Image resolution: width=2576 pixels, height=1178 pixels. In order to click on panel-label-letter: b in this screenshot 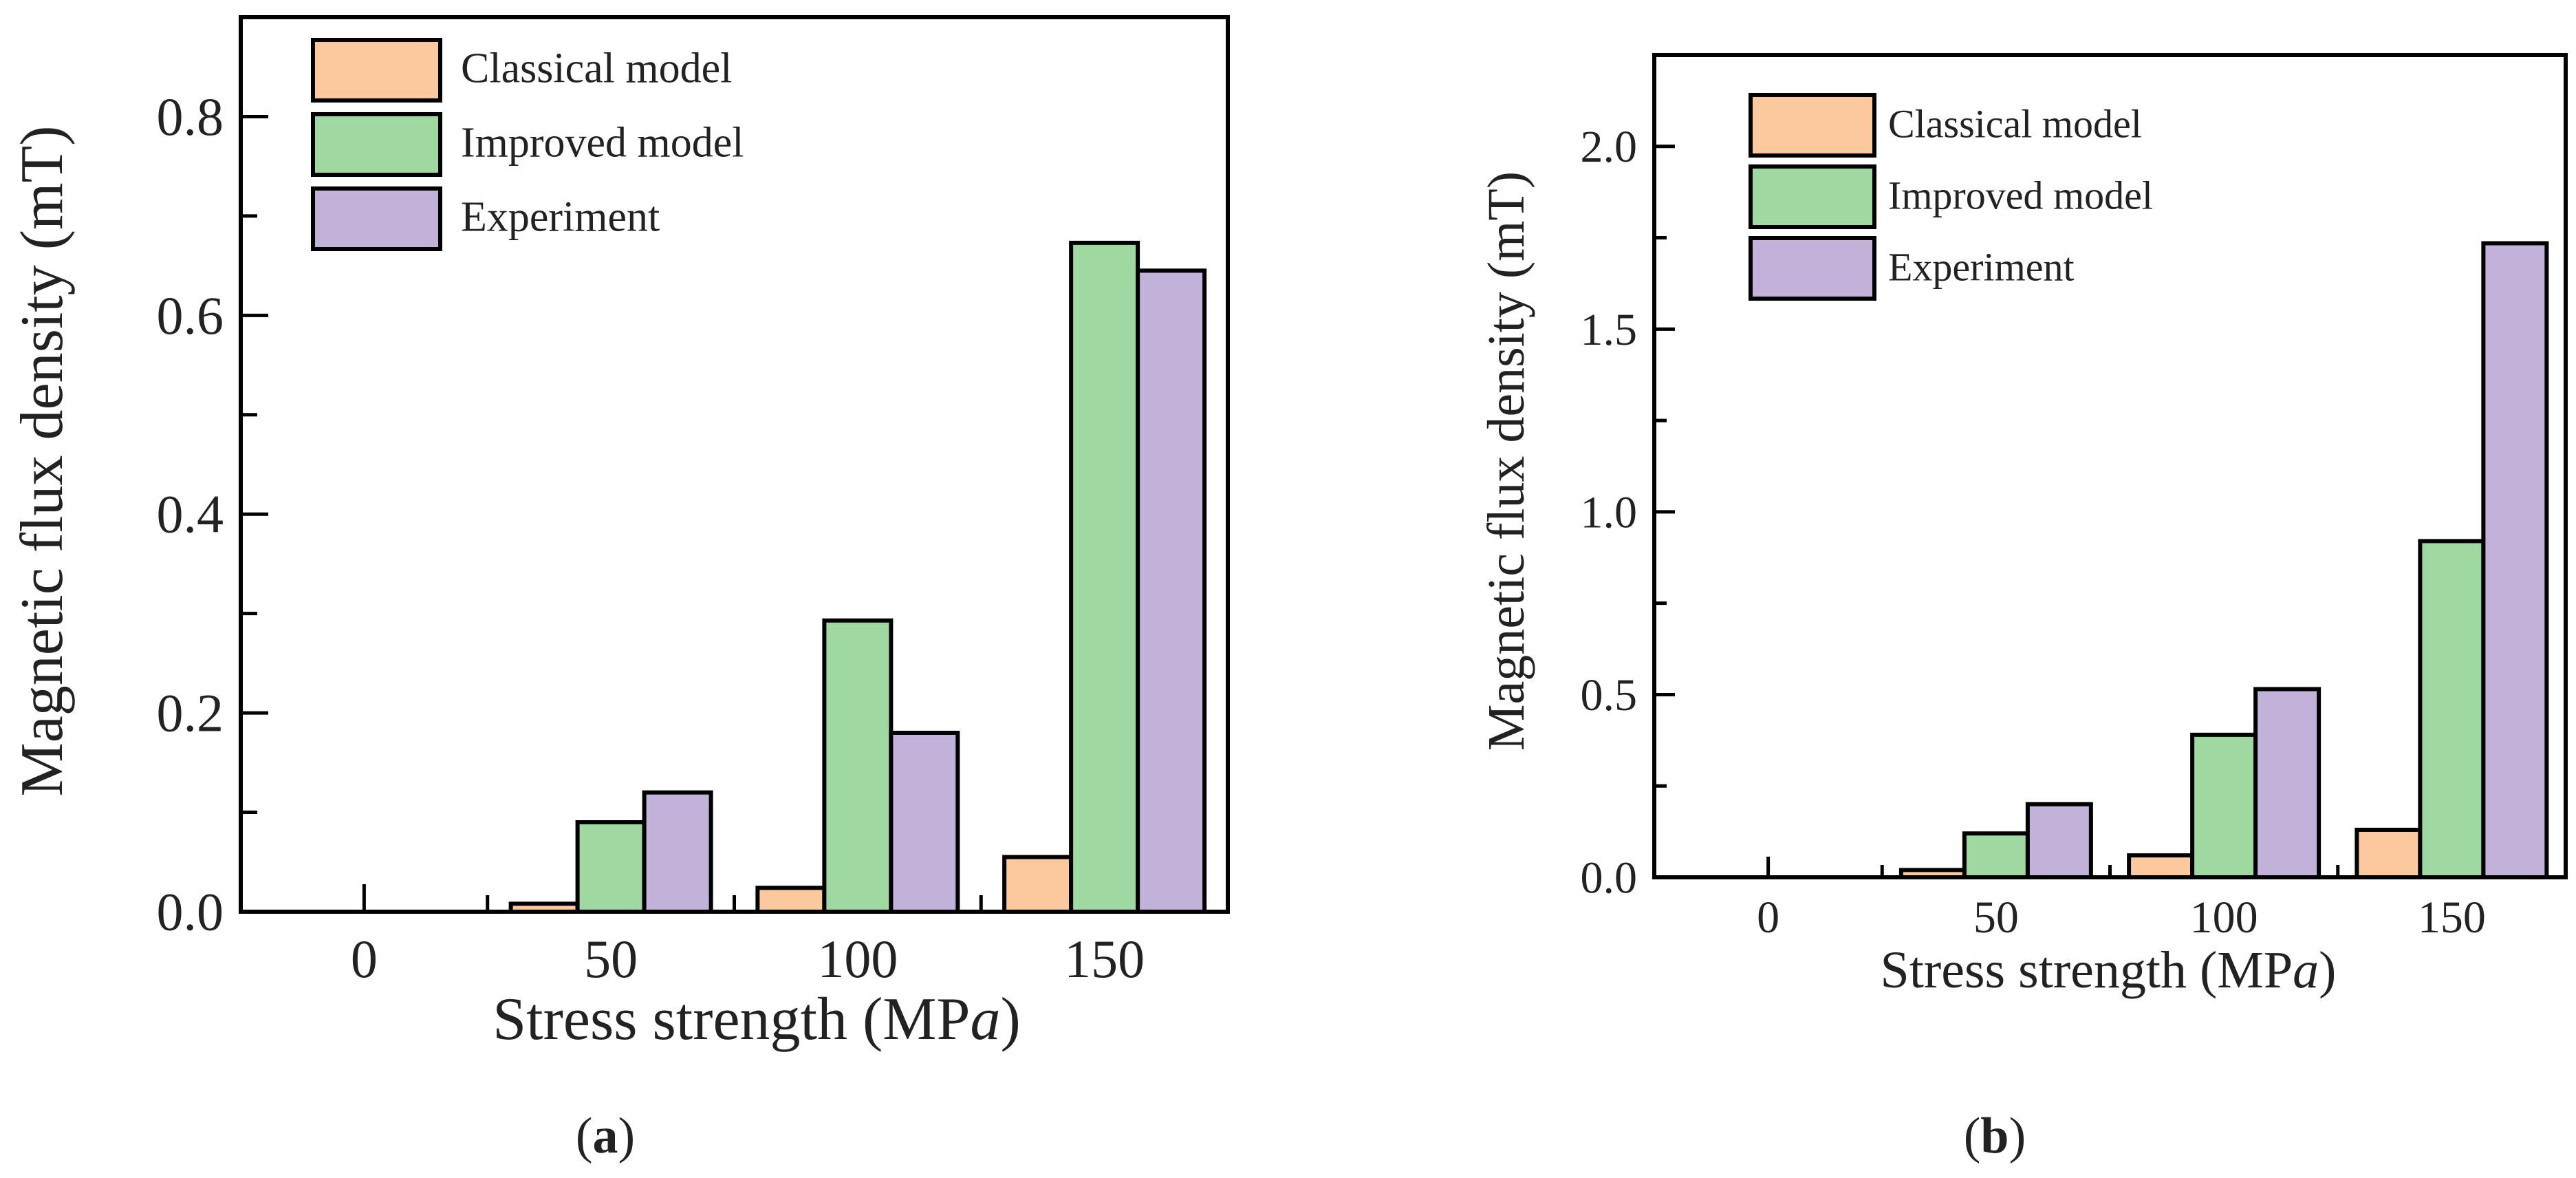, I will do `click(1995, 1136)`.